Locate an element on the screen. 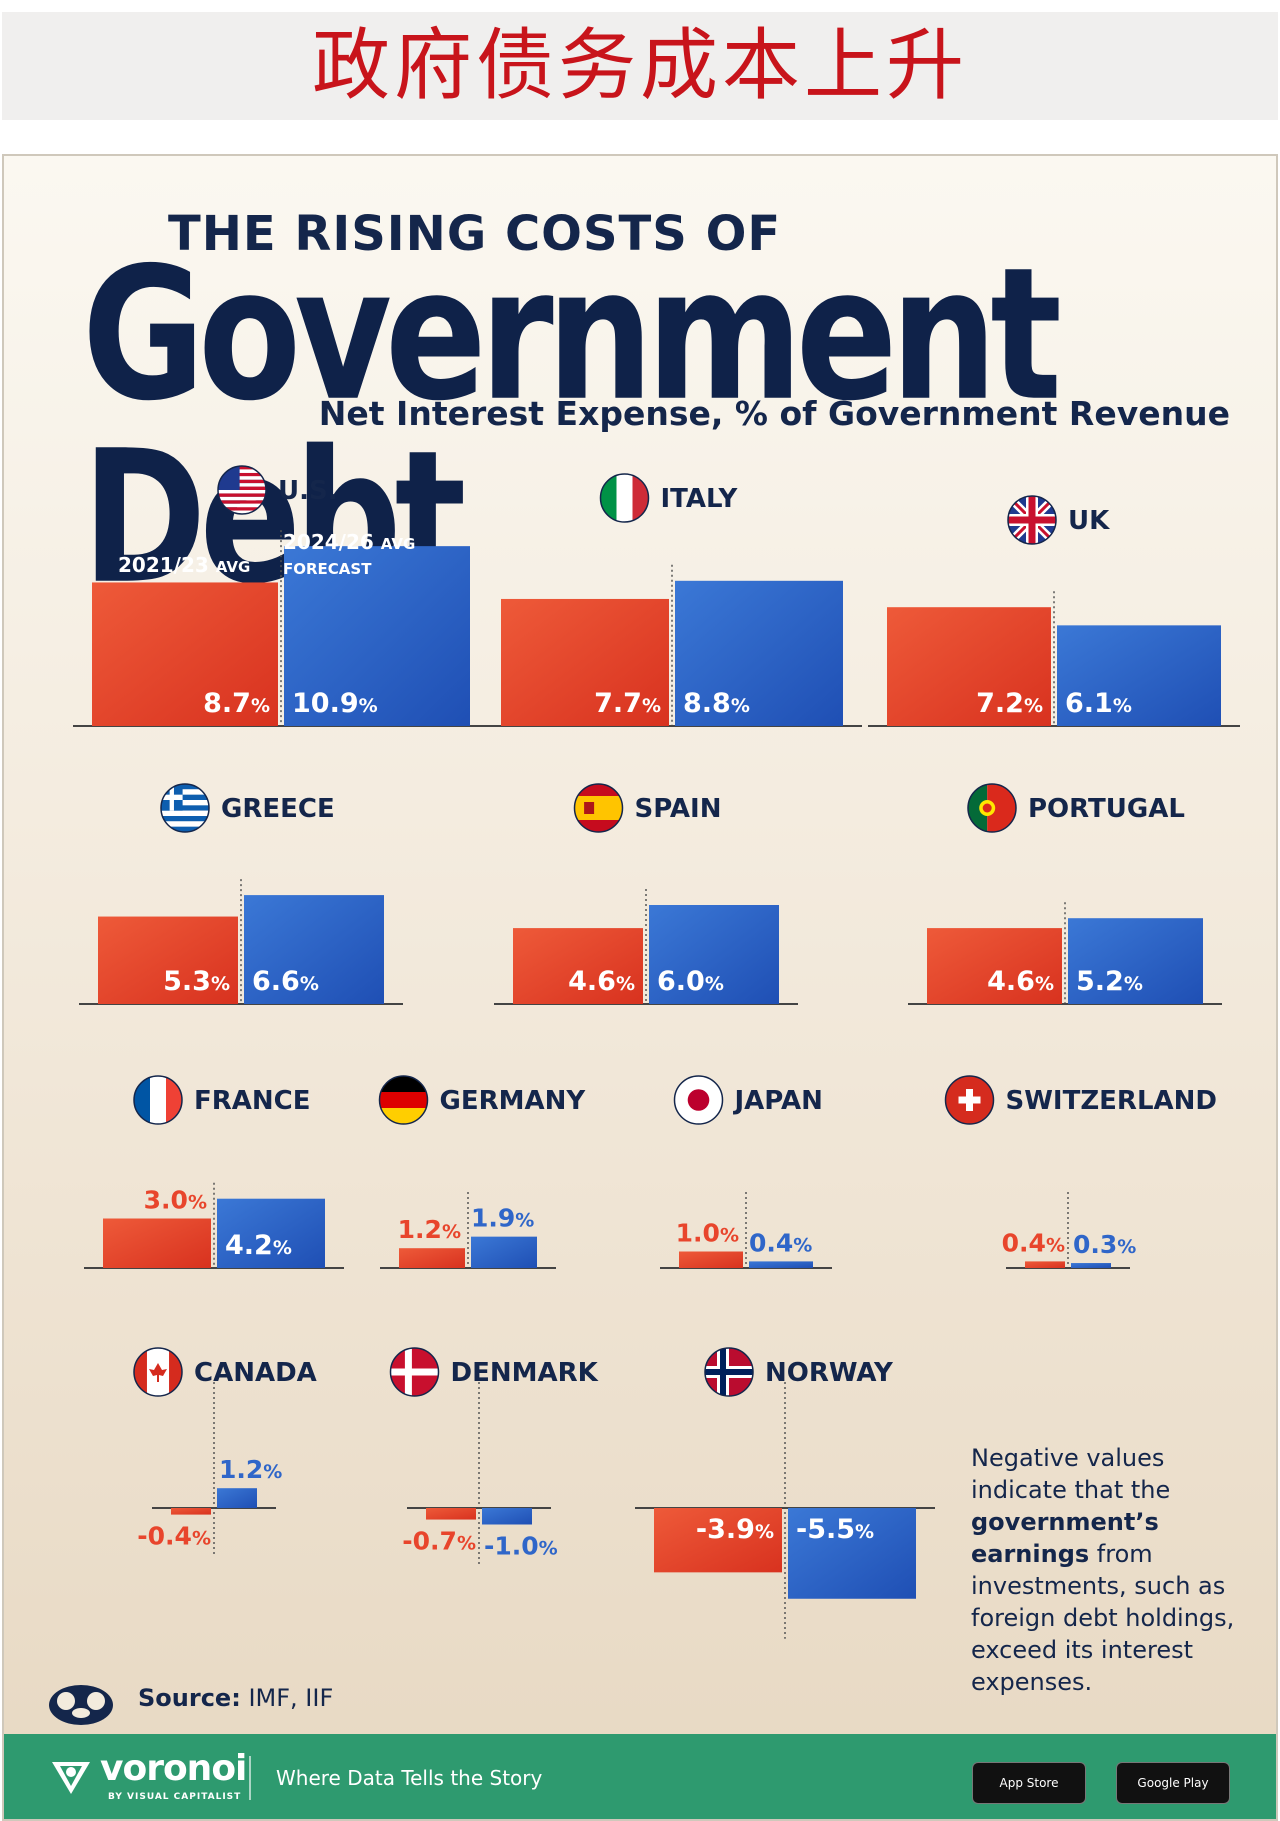  country-group-uk: UK7.2% 6.1% is located at coordinates (1054, 616).